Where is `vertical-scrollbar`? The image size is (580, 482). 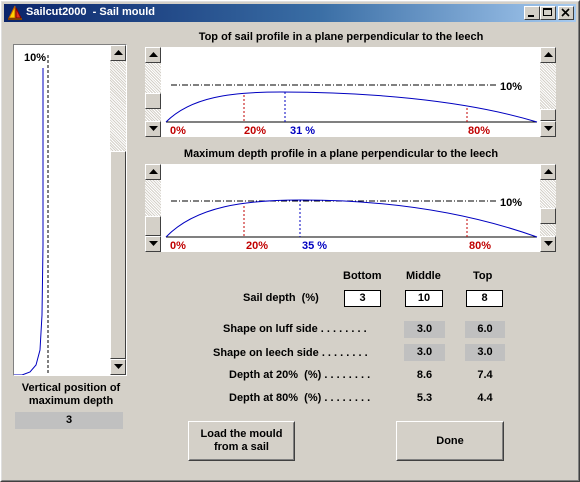
vertical-scrollbar is located at coordinates (118, 210).